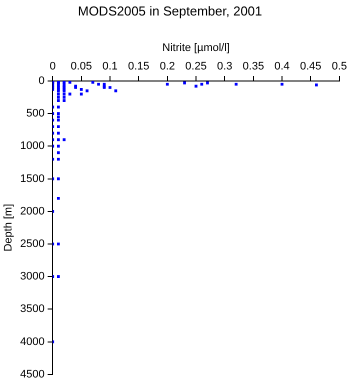  What do you see at coordinates (81, 66) in the screenshot?
I see `x-tick-label: 0.05` at bounding box center [81, 66].